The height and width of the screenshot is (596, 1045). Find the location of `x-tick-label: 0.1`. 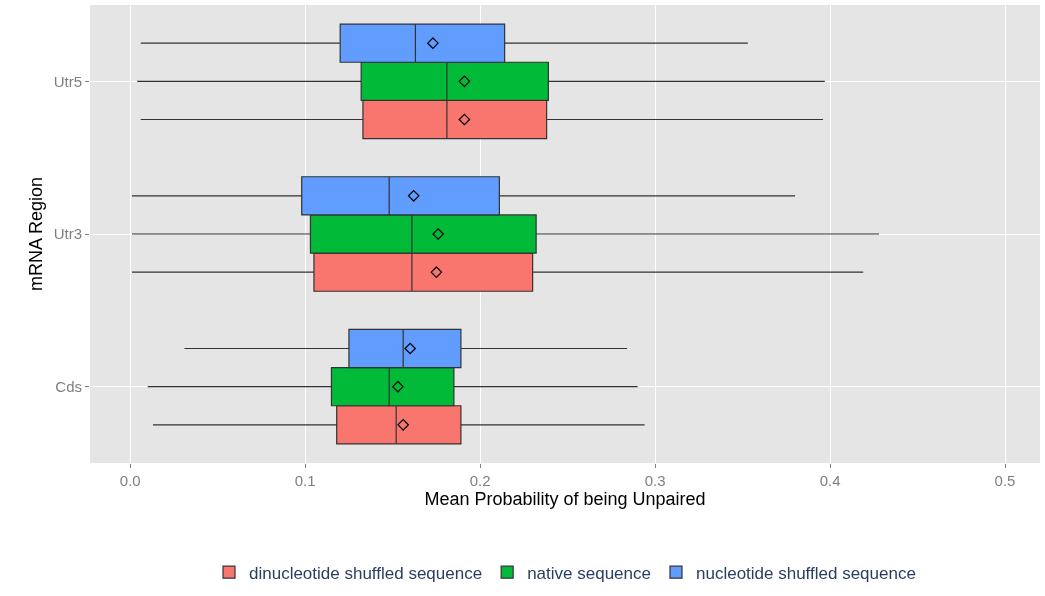

x-tick-label: 0.1 is located at coordinates (305, 480).